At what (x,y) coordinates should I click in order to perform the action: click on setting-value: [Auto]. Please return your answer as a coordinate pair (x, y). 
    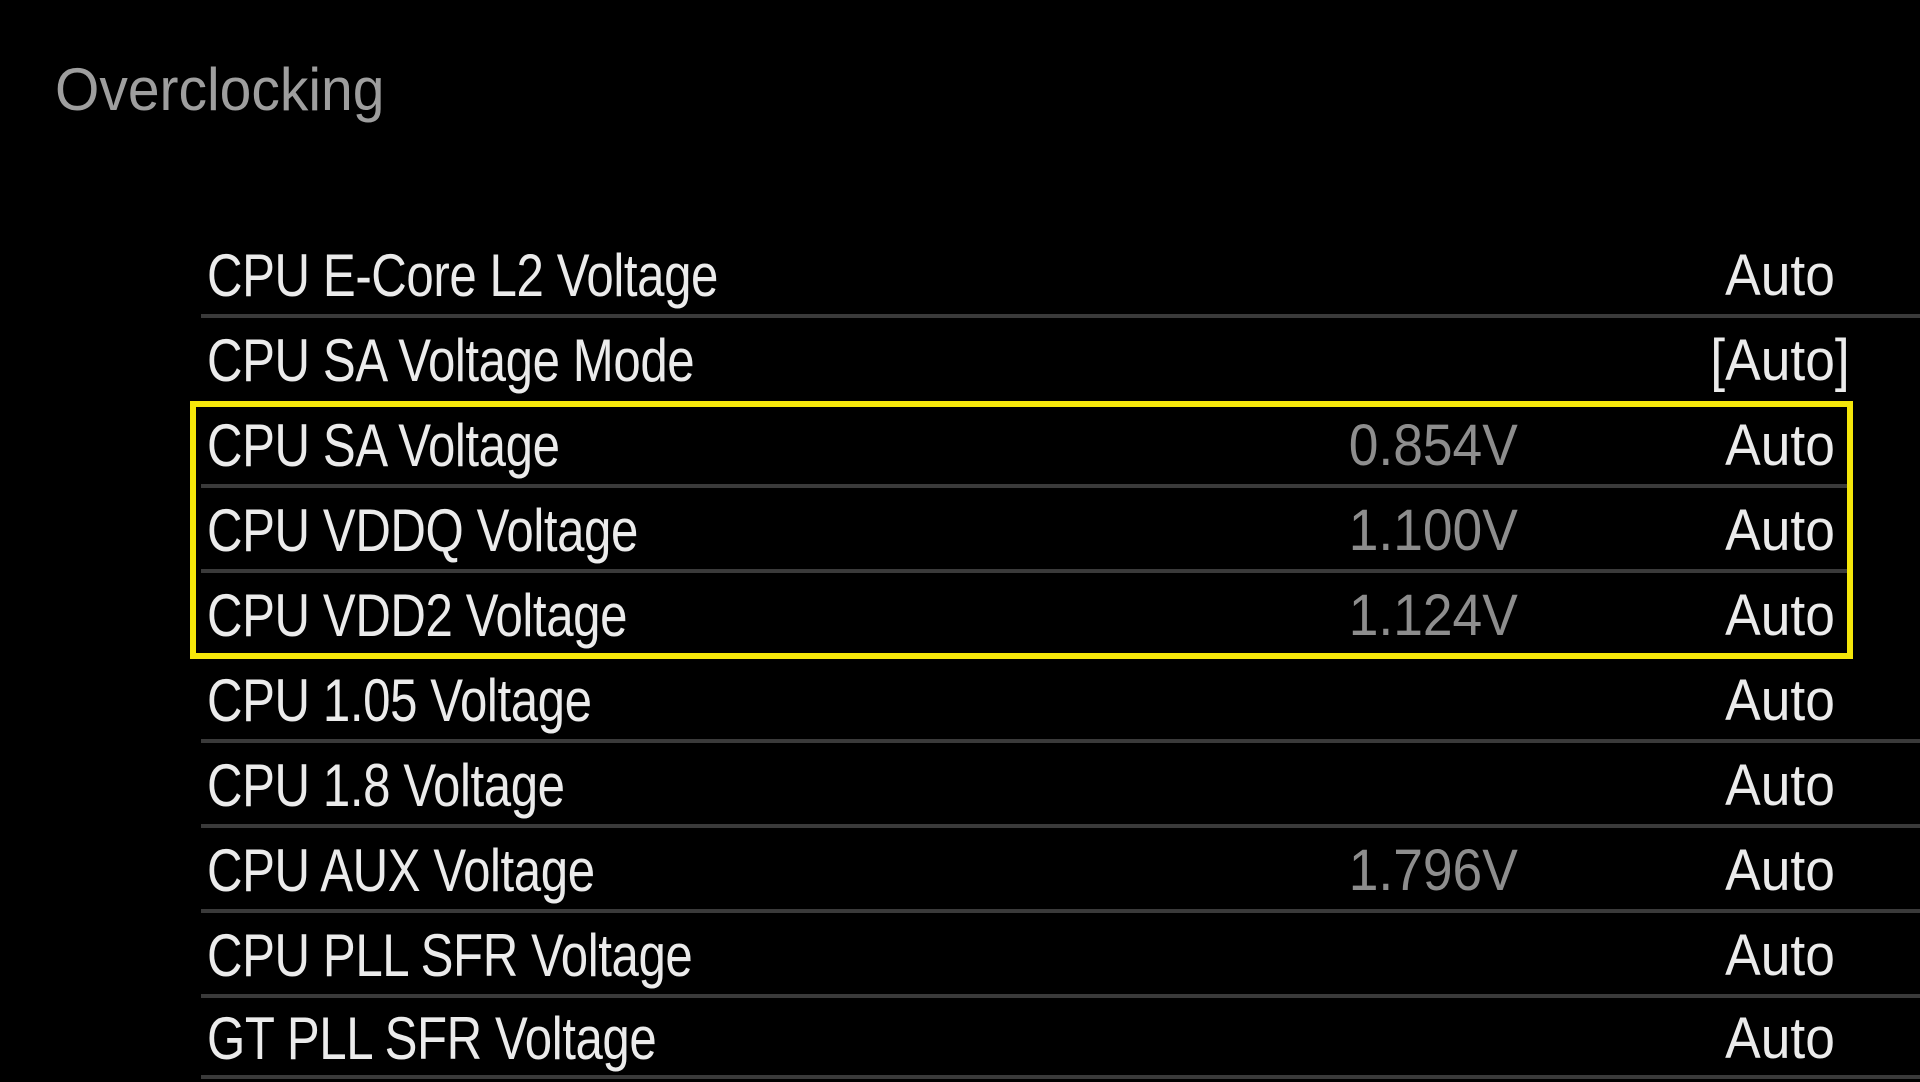
    Looking at the image, I should click on (1780, 360).